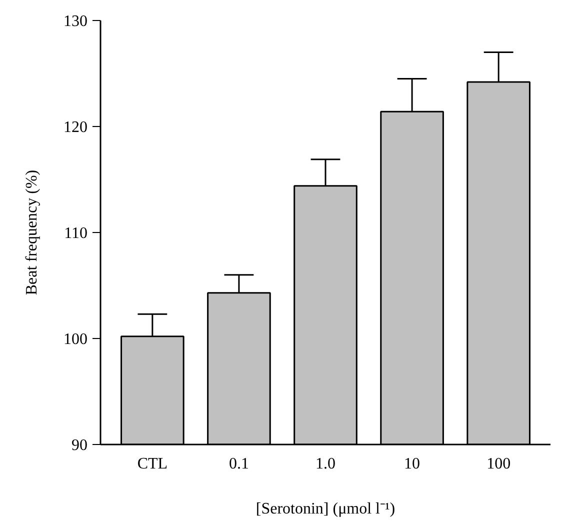 The image size is (565, 525). I want to click on x-tick-label: 100, so click(498, 464).